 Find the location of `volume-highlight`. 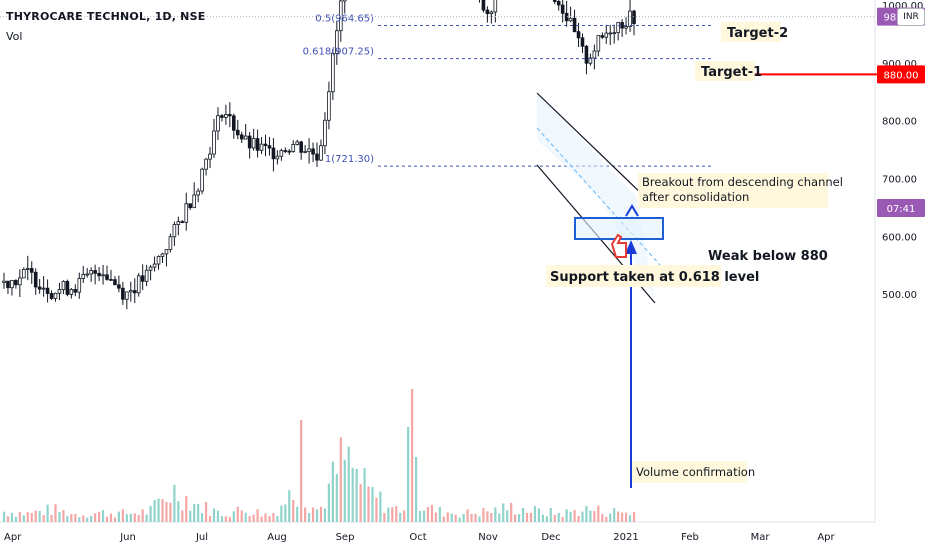

volume-highlight is located at coordinates (689, 472).